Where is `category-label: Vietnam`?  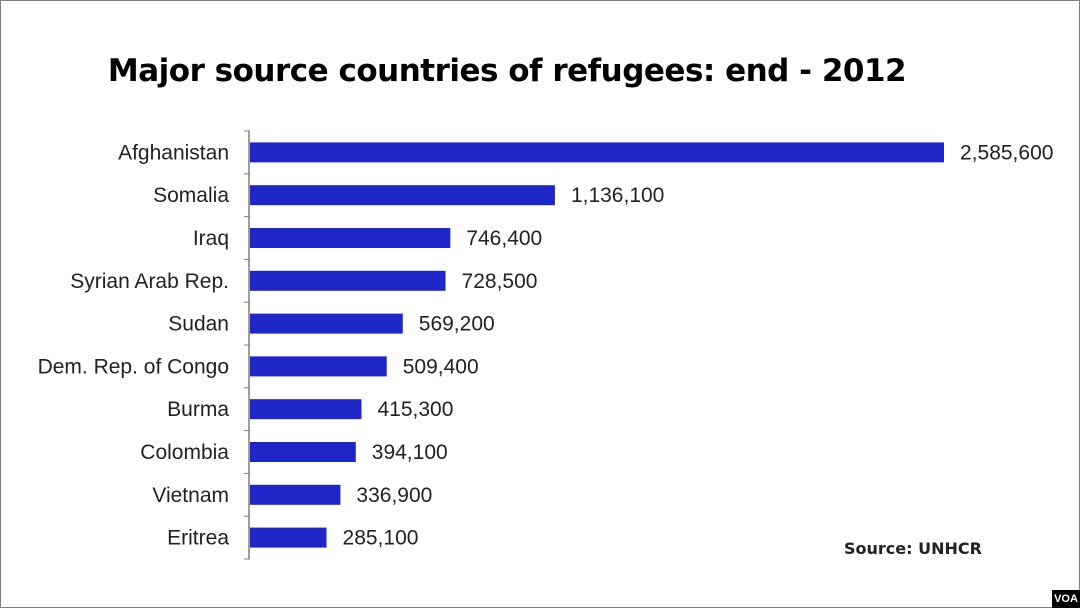
category-label: Vietnam is located at coordinates (190, 495).